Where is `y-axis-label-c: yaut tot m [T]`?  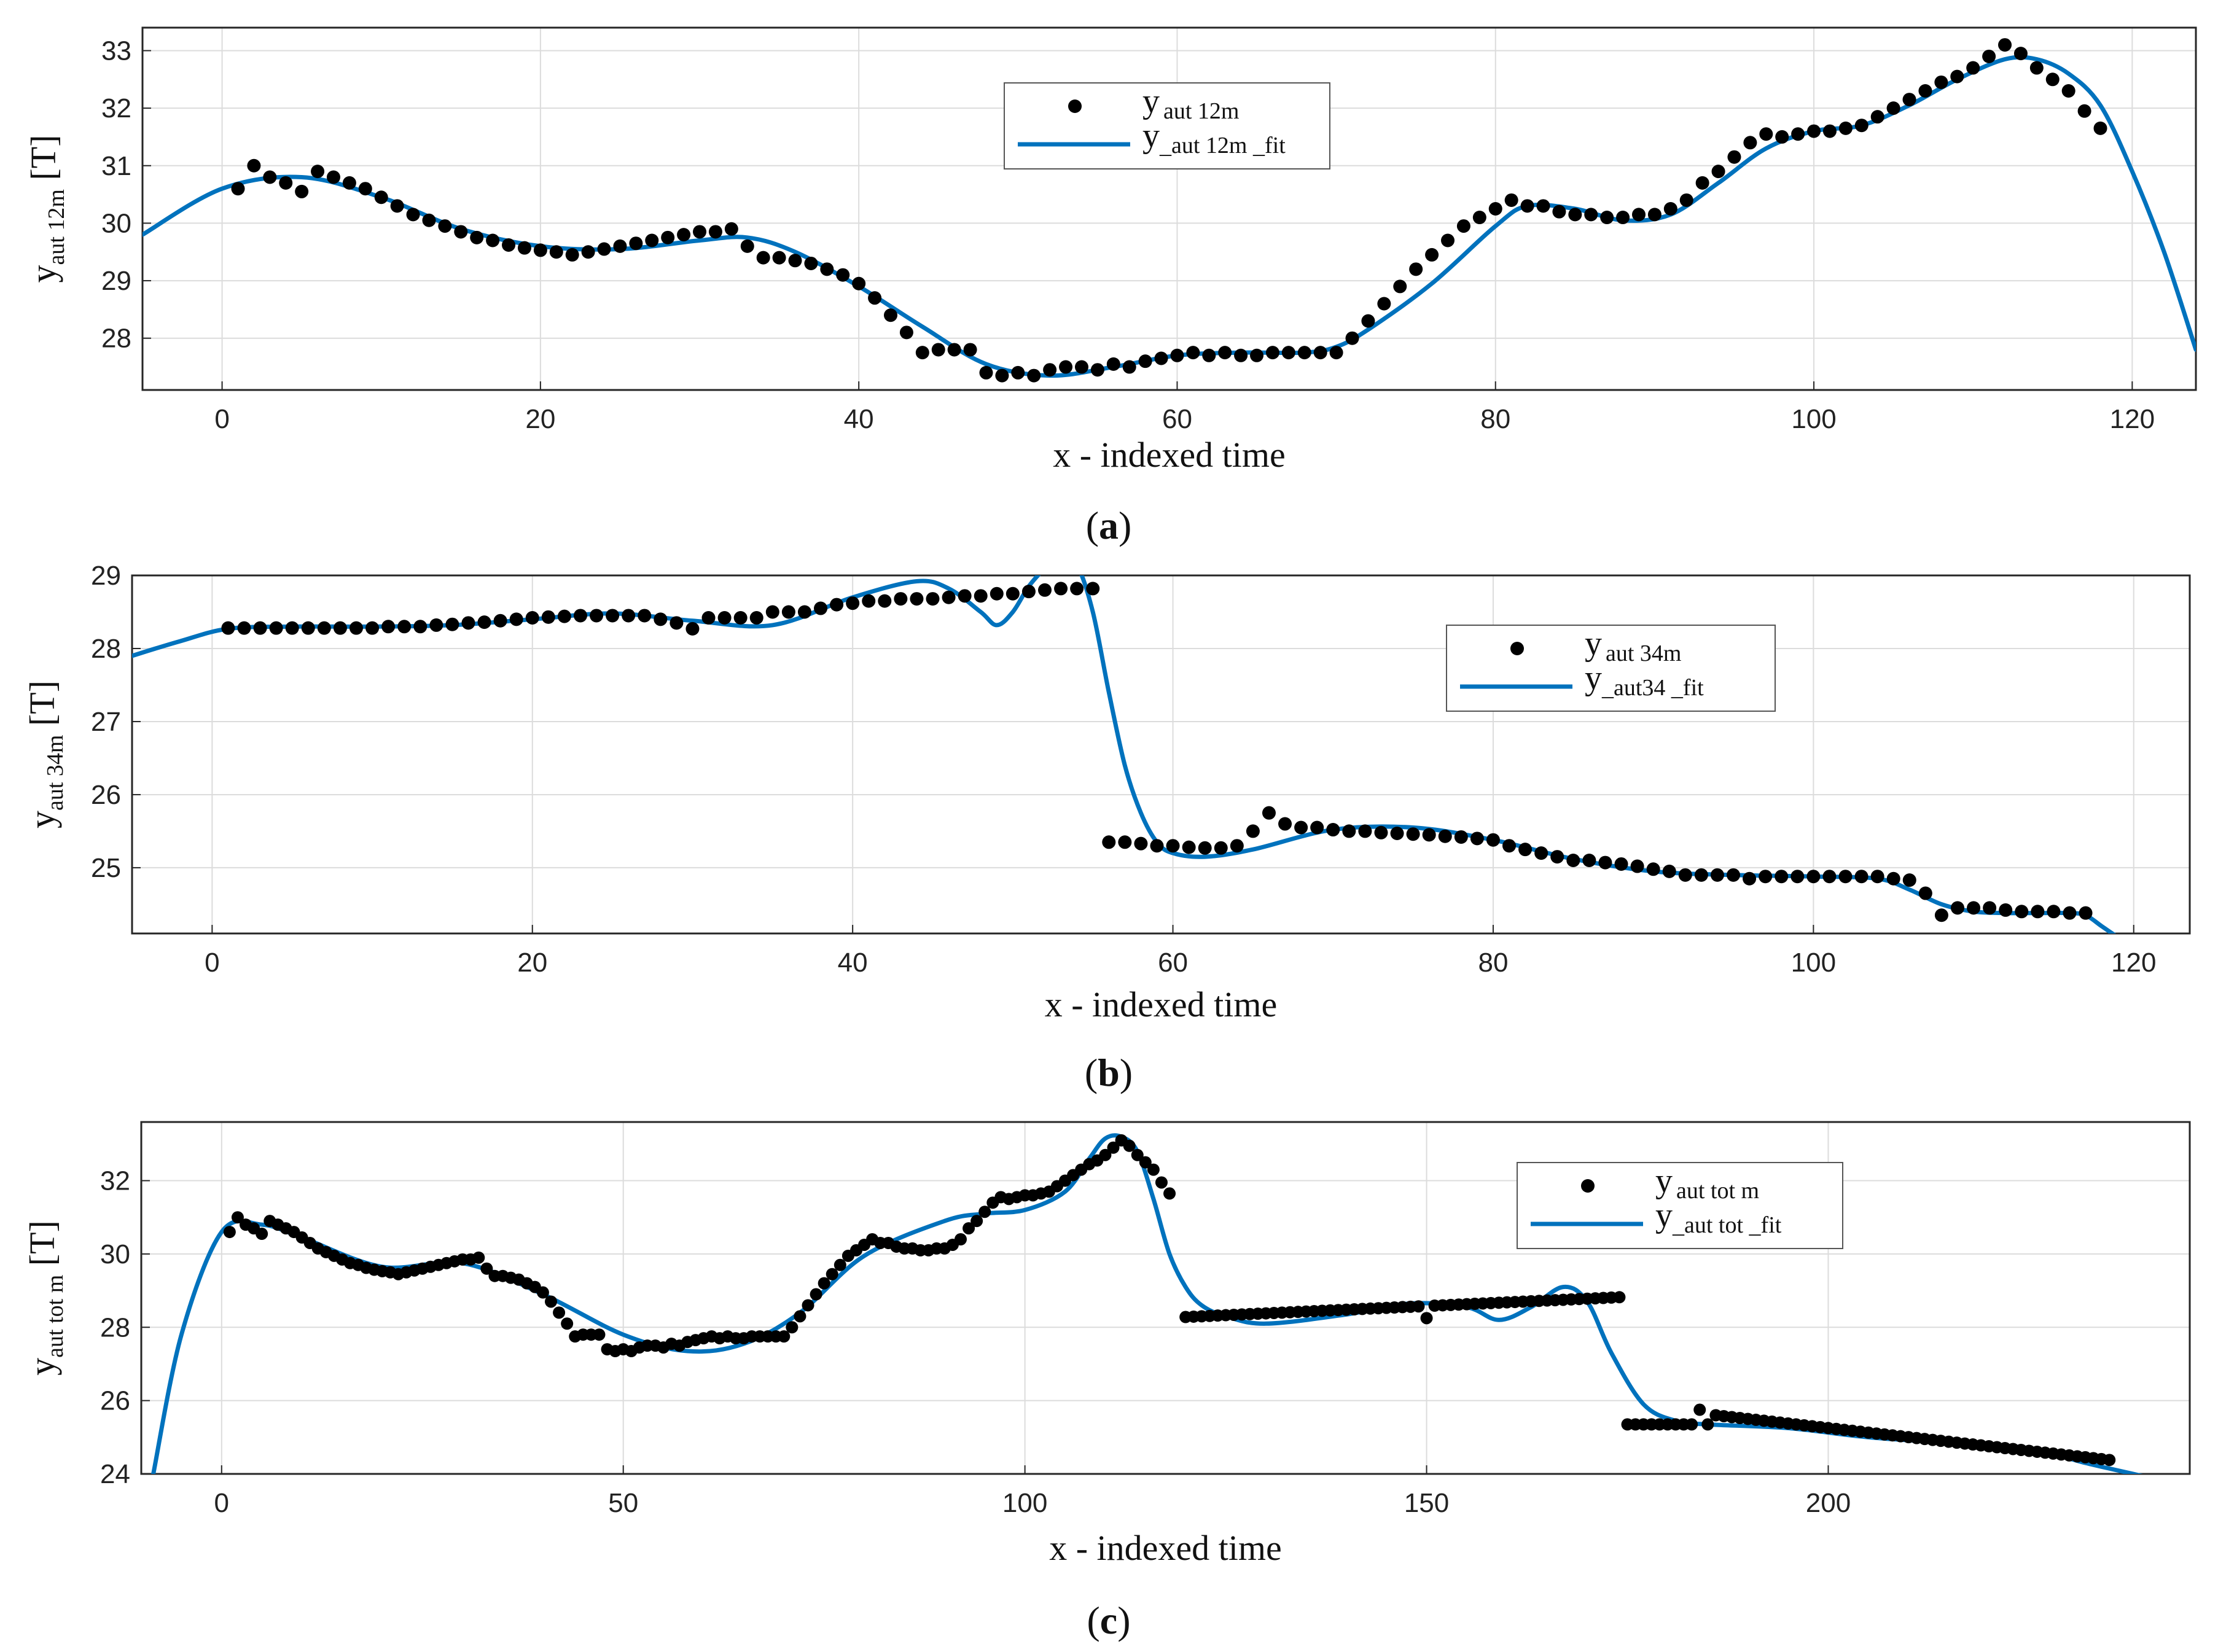 y-axis-label-c: yaut tot m [T] is located at coordinates (45, 1298).